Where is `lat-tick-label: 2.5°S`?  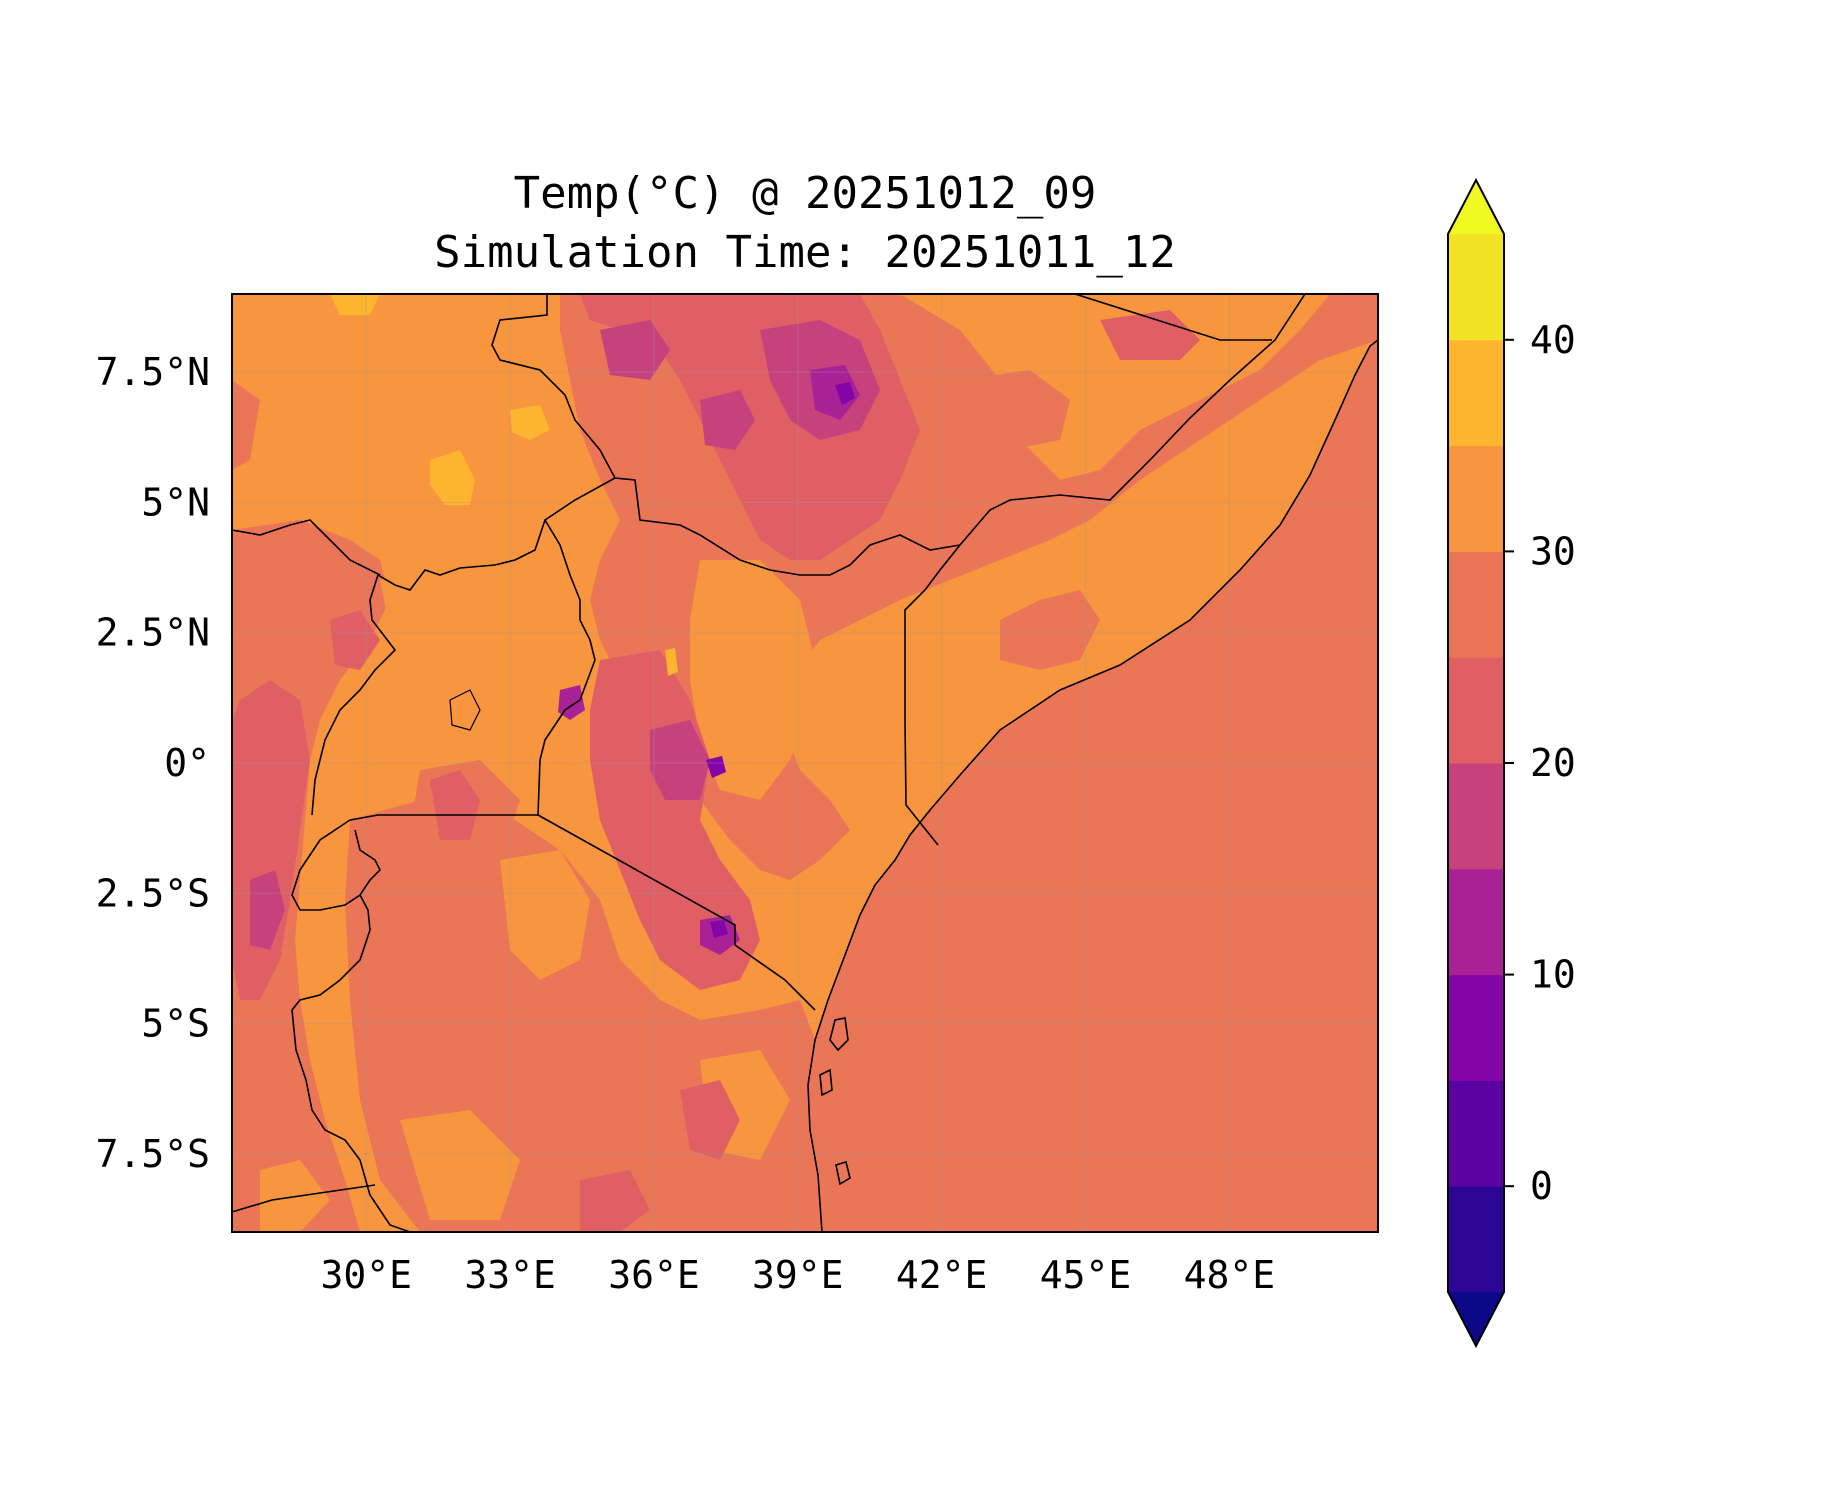 lat-tick-label: 2.5°S is located at coordinates (153, 893).